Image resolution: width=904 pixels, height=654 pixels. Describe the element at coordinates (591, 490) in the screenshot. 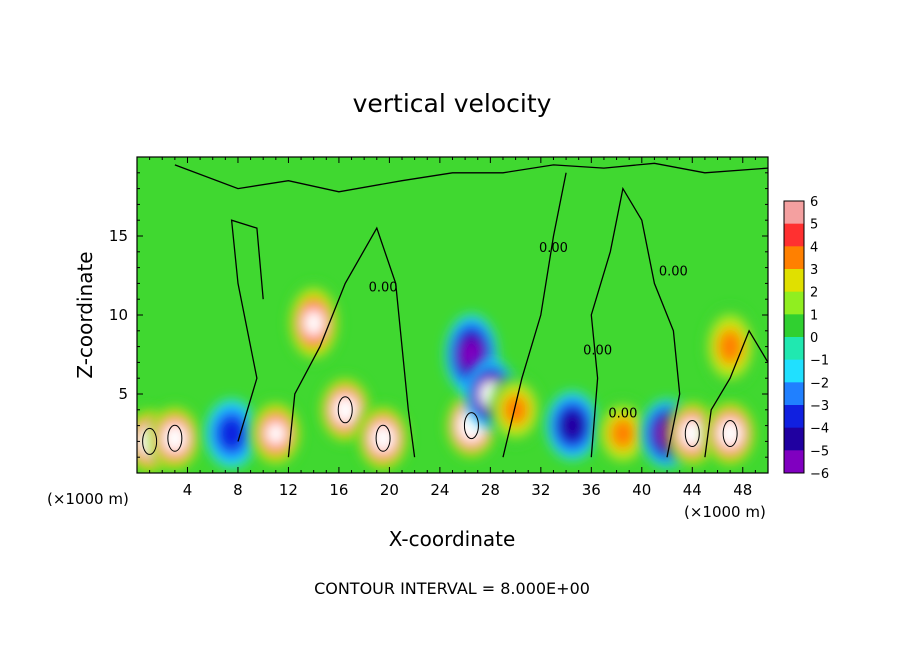

I see `x-tick-label: 36` at that location.